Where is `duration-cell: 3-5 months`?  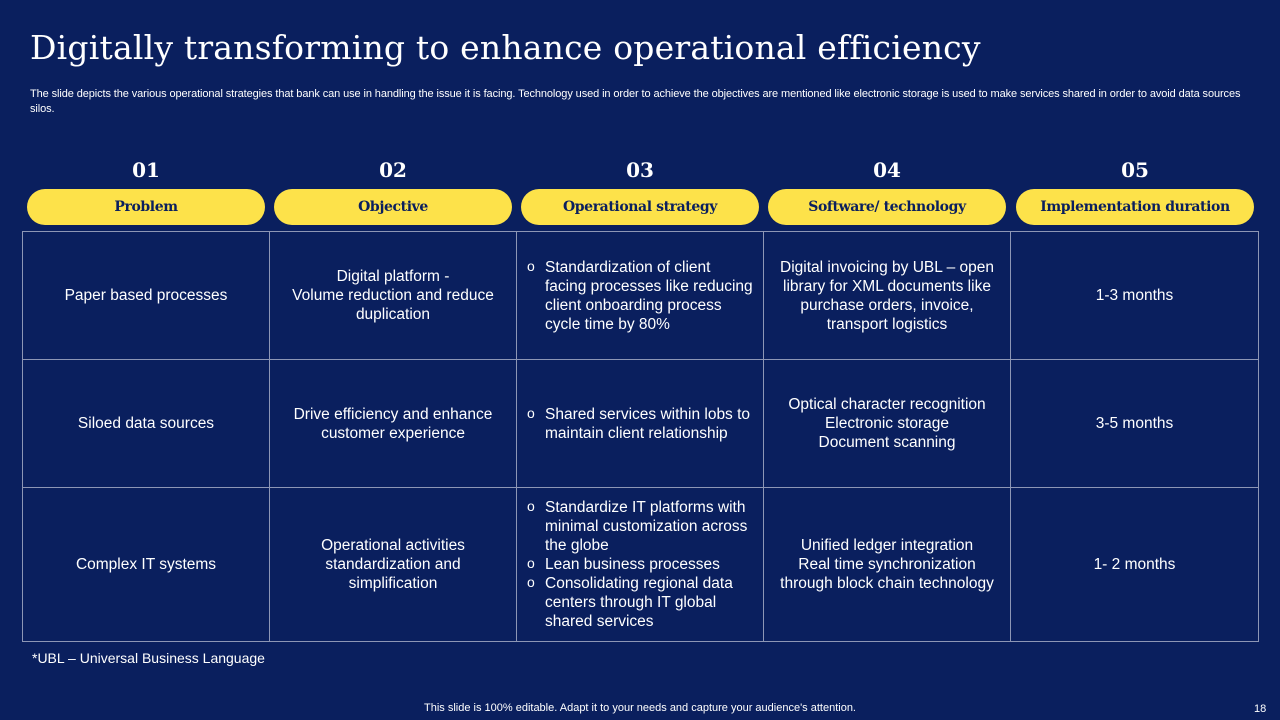
duration-cell: 3-5 months is located at coordinates (1134, 423).